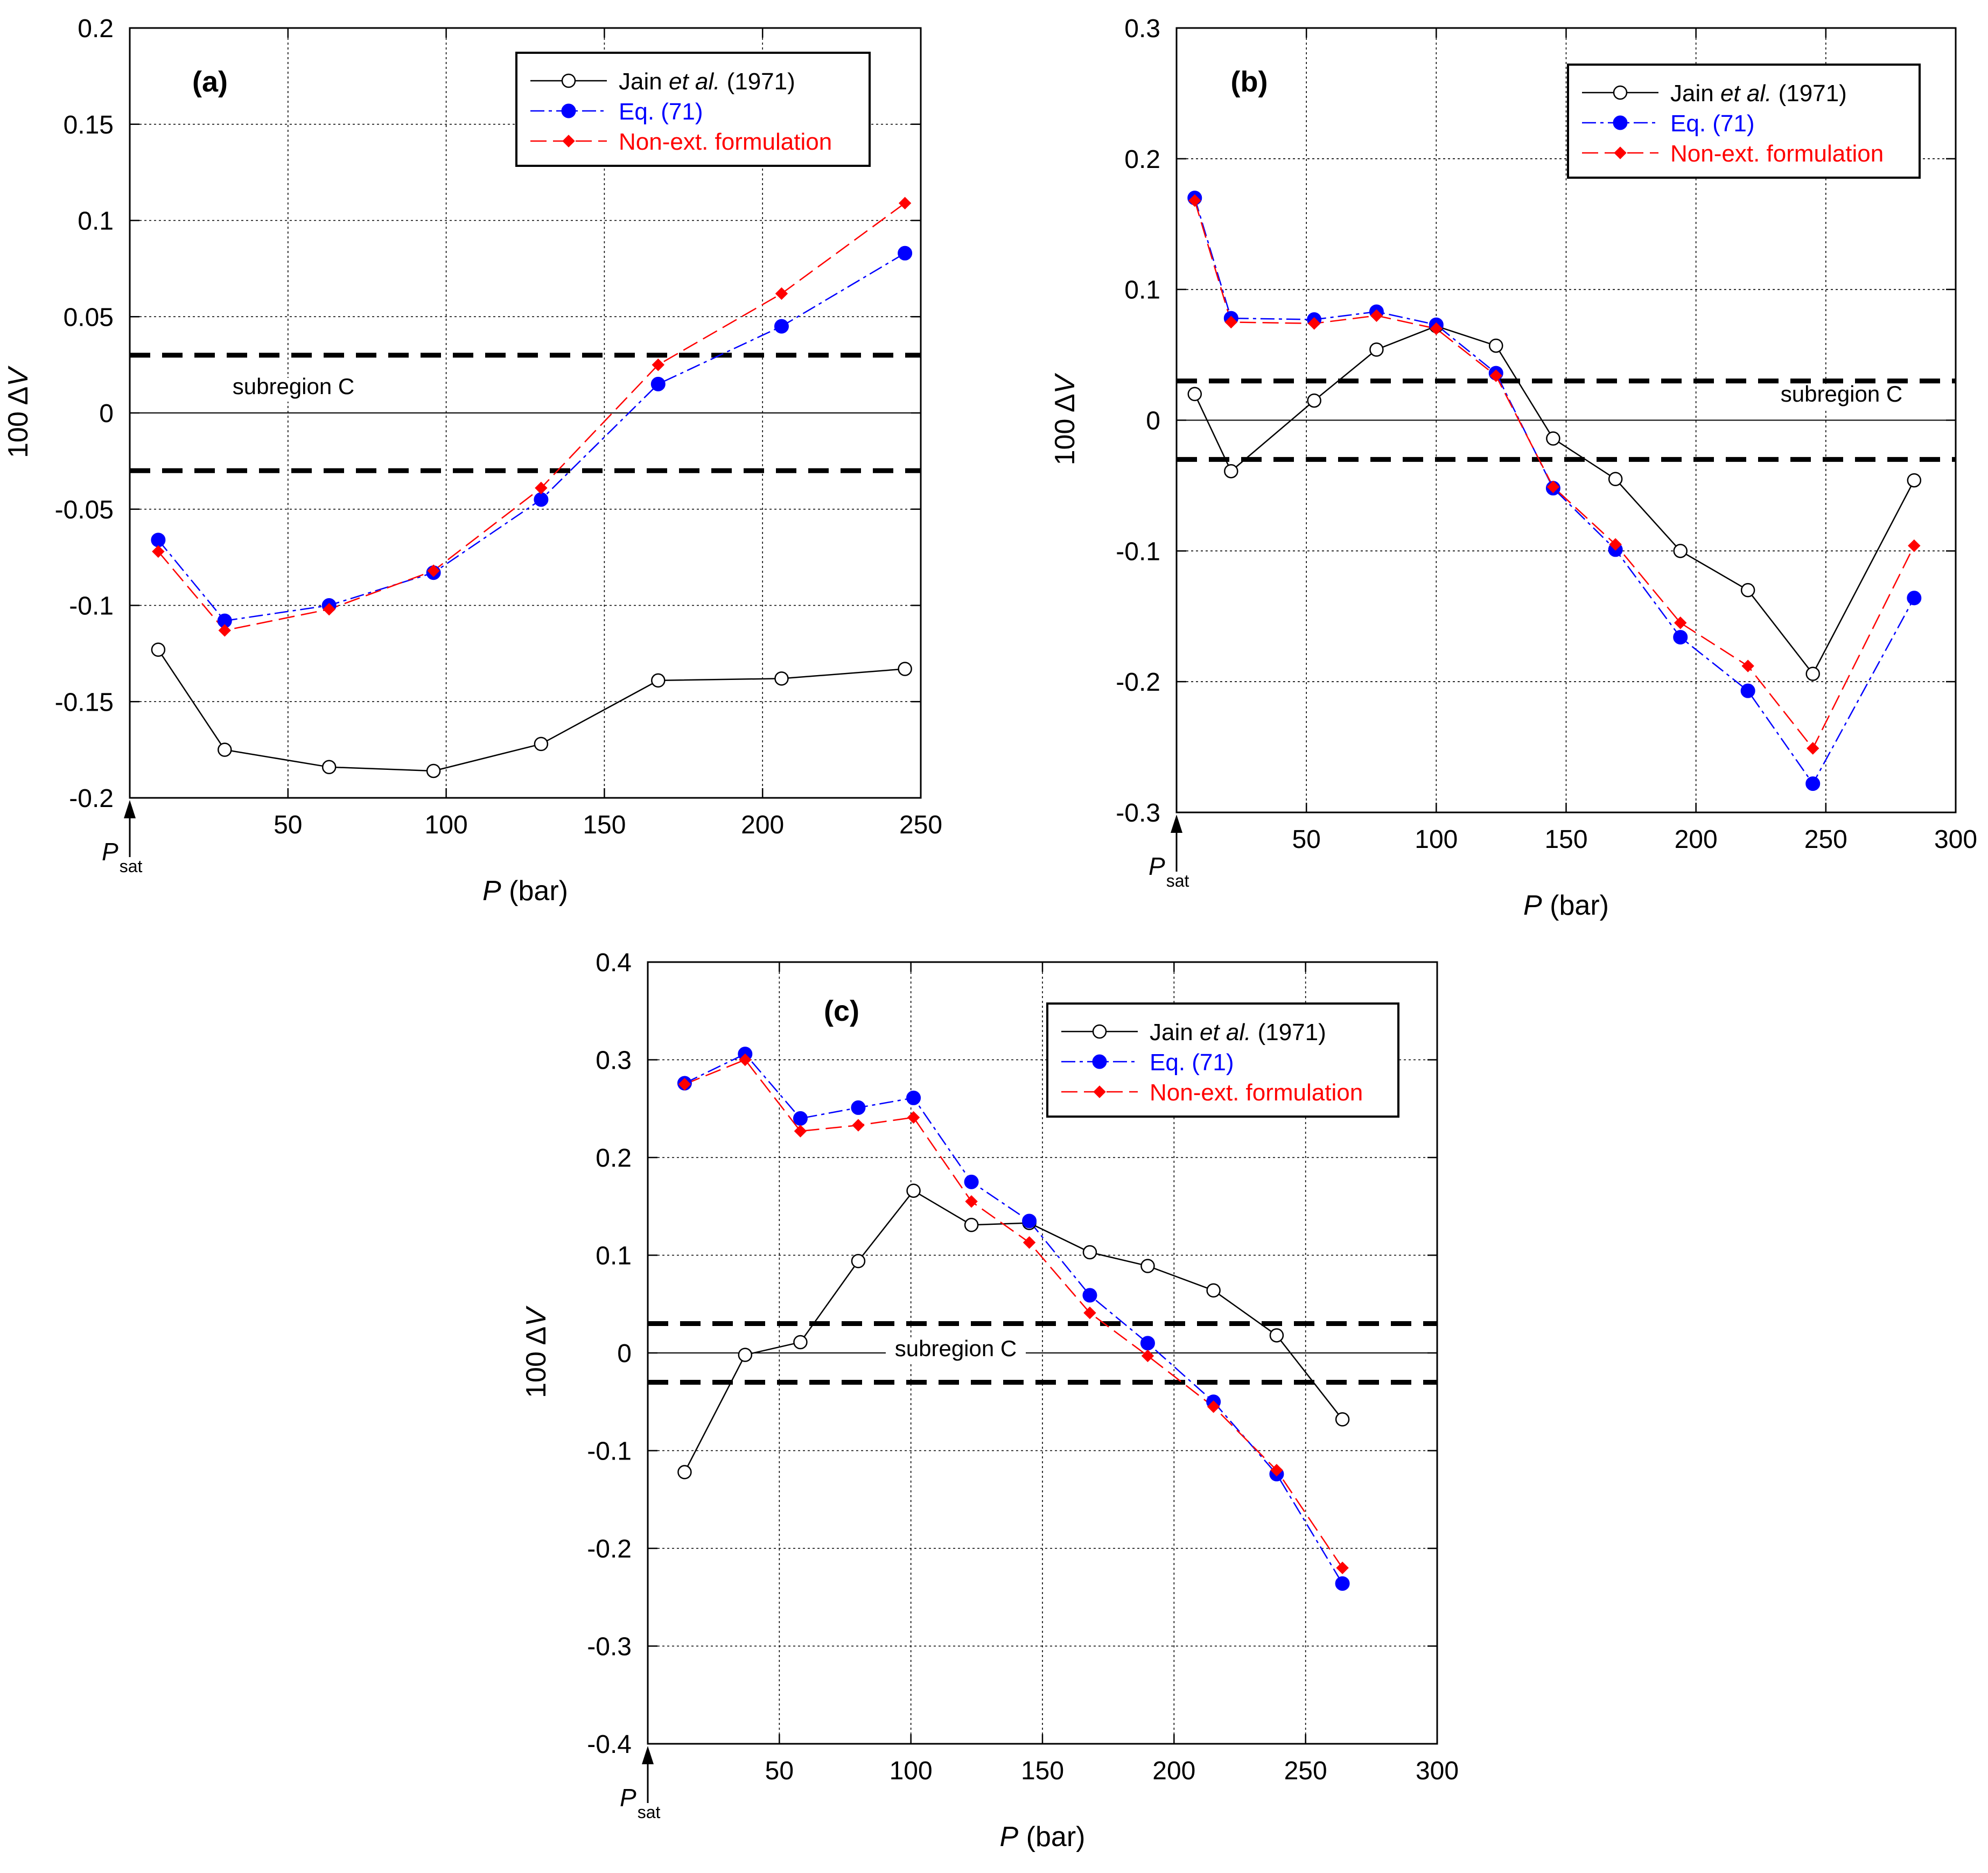  I want to click on y-tick-label: -0.2, so click(91, 798).